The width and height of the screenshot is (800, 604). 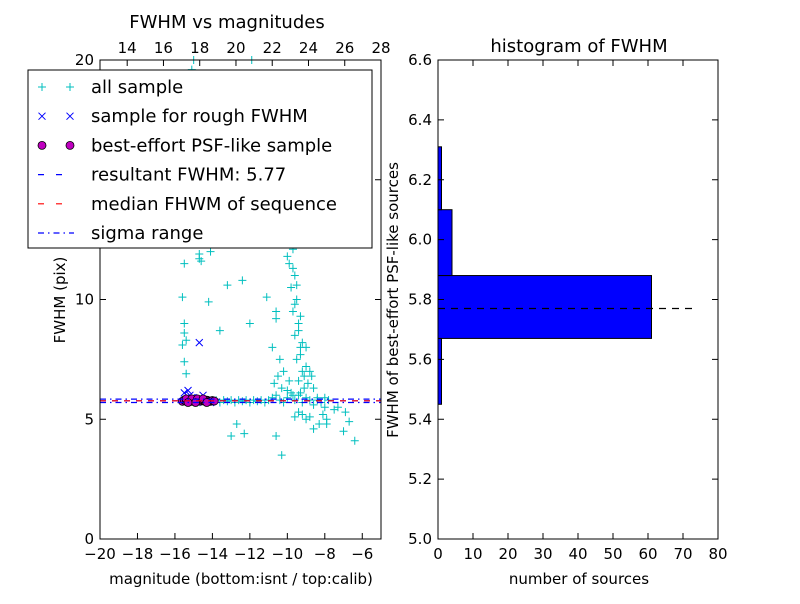 What do you see at coordinates (214, 204) in the screenshot?
I see `legend-label: median FHWM of sequence` at bounding box center [214, 204].